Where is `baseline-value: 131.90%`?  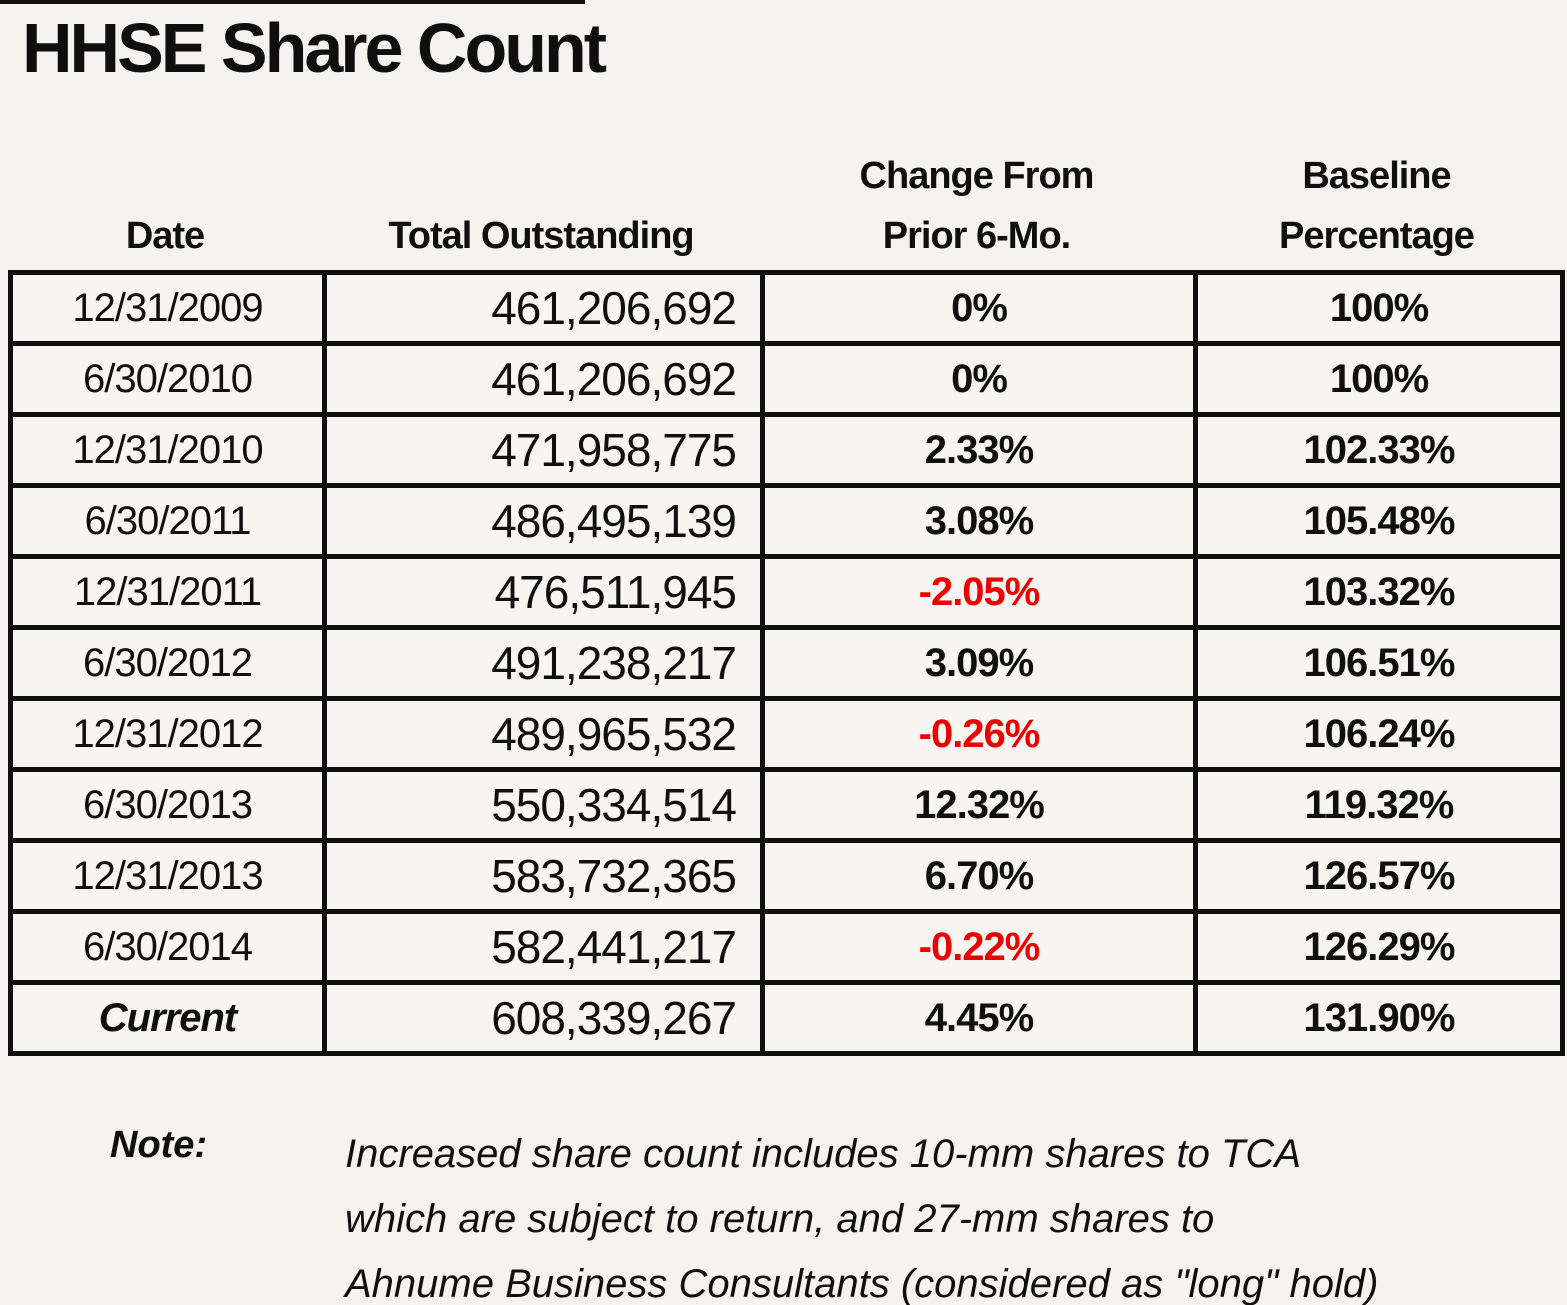
baseline-value: 131.90% is located at coordinates (1379, 1017).